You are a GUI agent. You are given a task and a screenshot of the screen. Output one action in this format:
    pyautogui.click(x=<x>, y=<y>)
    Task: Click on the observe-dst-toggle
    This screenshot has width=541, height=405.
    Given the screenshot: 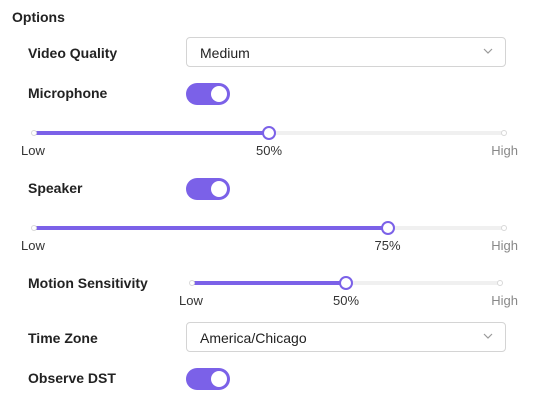 What is the action you would take?
    pyautogui.click(x=208, y=379)
    